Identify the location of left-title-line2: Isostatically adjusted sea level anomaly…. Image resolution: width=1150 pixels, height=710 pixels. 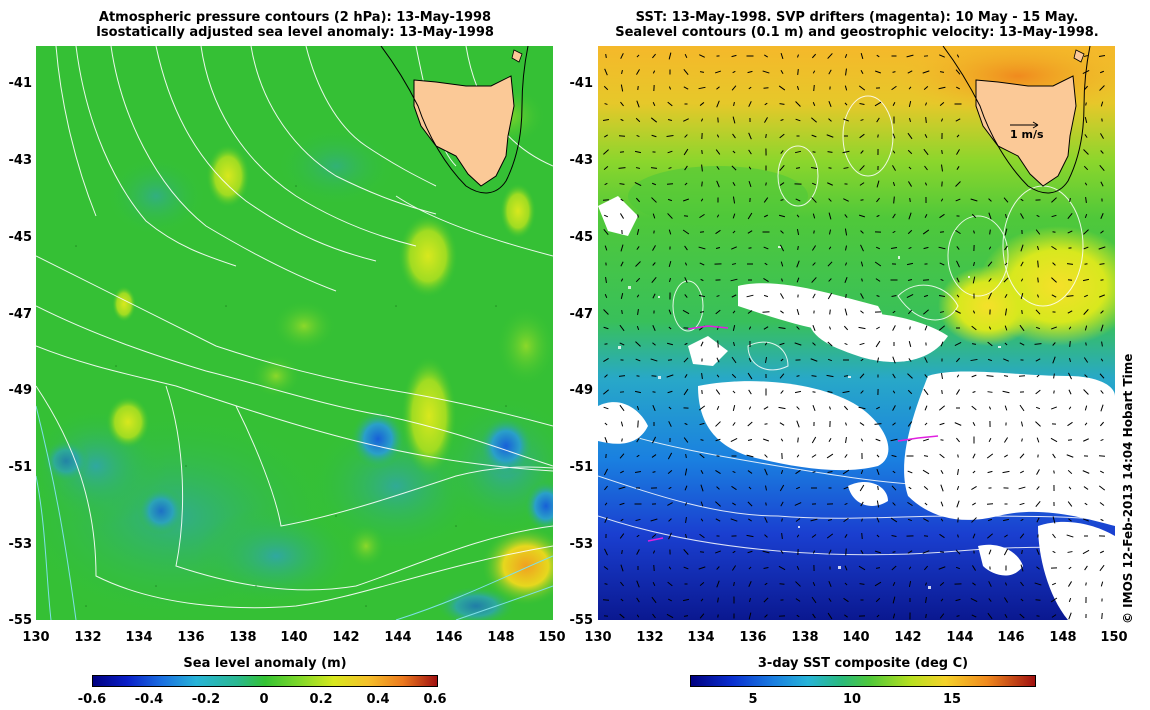
(295, 32).